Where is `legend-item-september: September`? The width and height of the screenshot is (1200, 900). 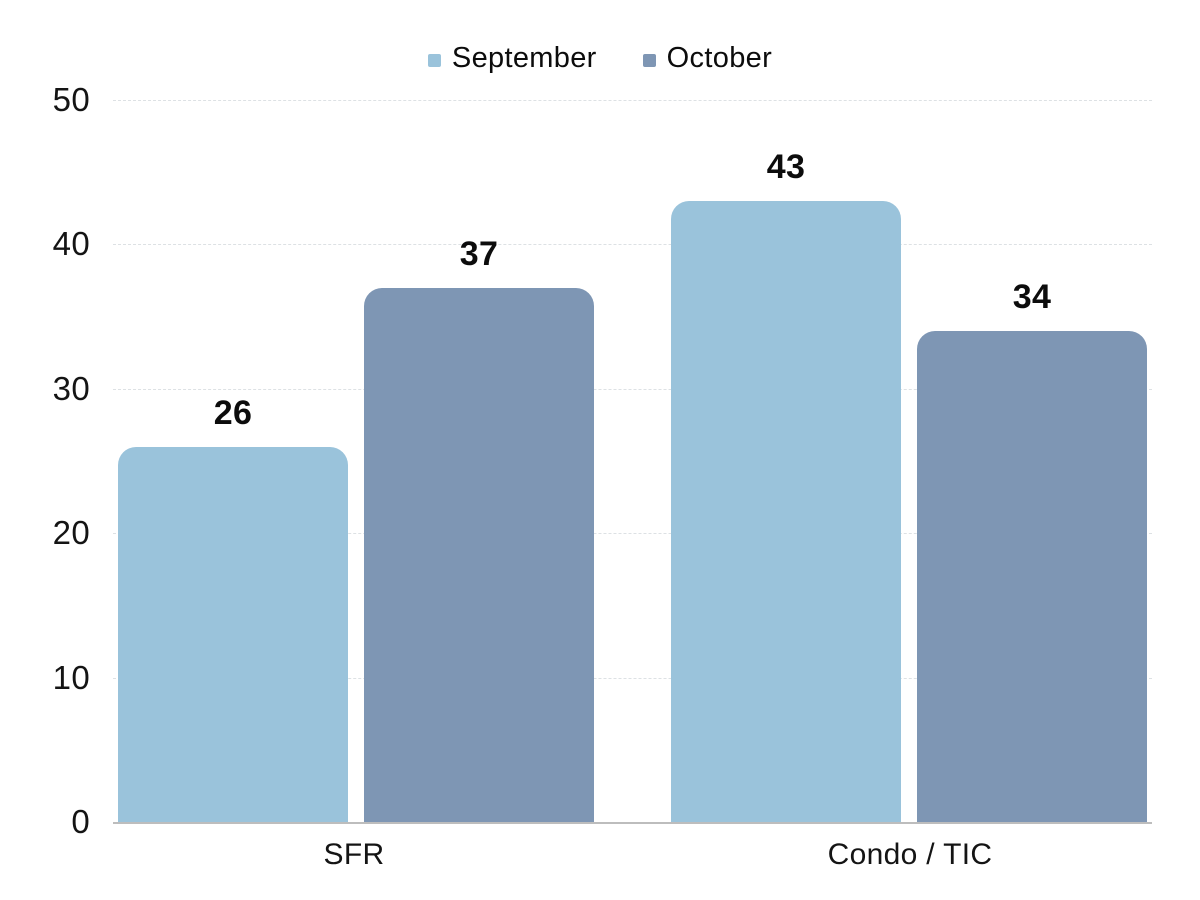
legend-item-september: September is located at coordinates (512, 58).